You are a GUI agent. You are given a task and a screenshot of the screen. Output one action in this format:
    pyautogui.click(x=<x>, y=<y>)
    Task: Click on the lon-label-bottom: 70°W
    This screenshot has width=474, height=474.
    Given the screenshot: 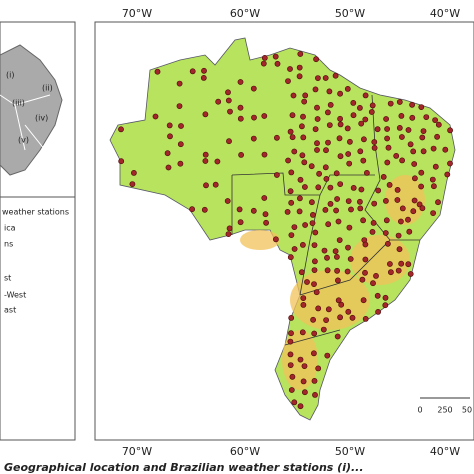 What is the action you would take?
    pyautogui.click(x=137, y=451)
    